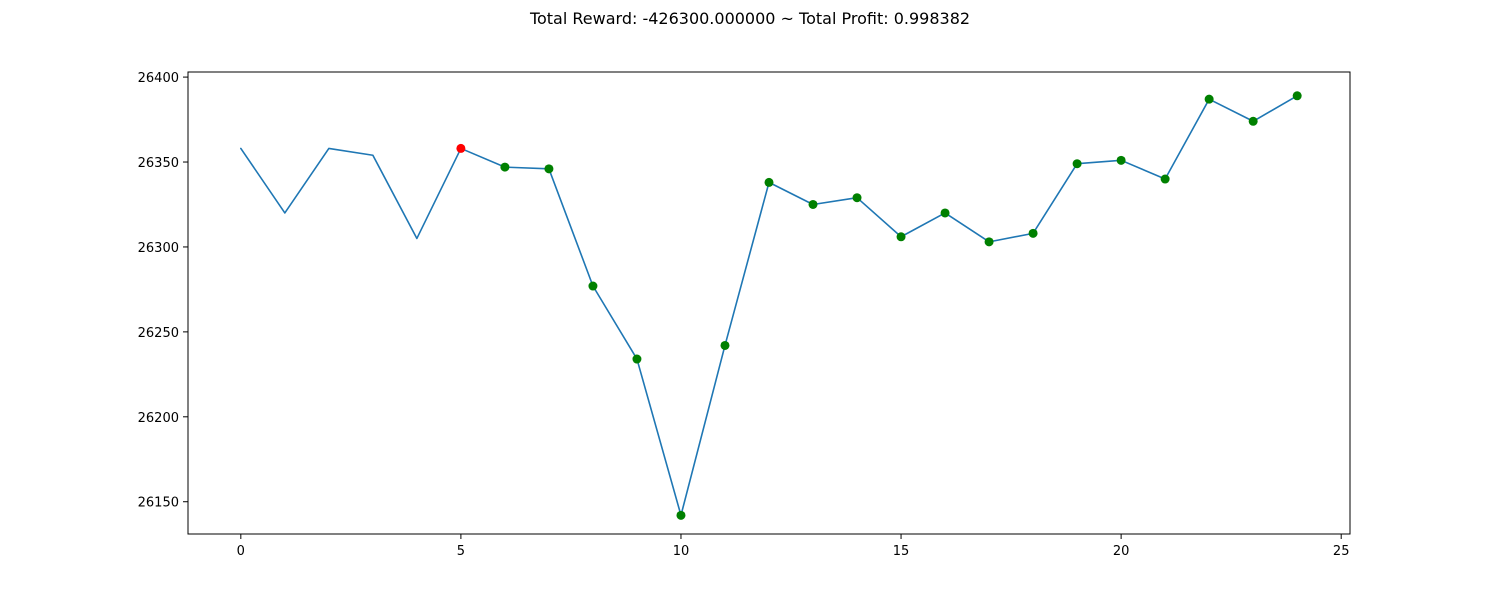 The image size is (1500, 600). I want to click on y-tick-label: 26200, so click(158, 418).